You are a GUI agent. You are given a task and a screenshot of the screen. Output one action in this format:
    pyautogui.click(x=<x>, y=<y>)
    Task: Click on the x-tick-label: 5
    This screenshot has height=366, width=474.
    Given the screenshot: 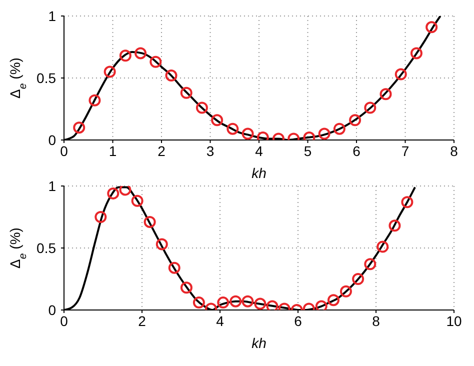 What is the action you would take?
    pyautogui.click(x=308, y=150)
    